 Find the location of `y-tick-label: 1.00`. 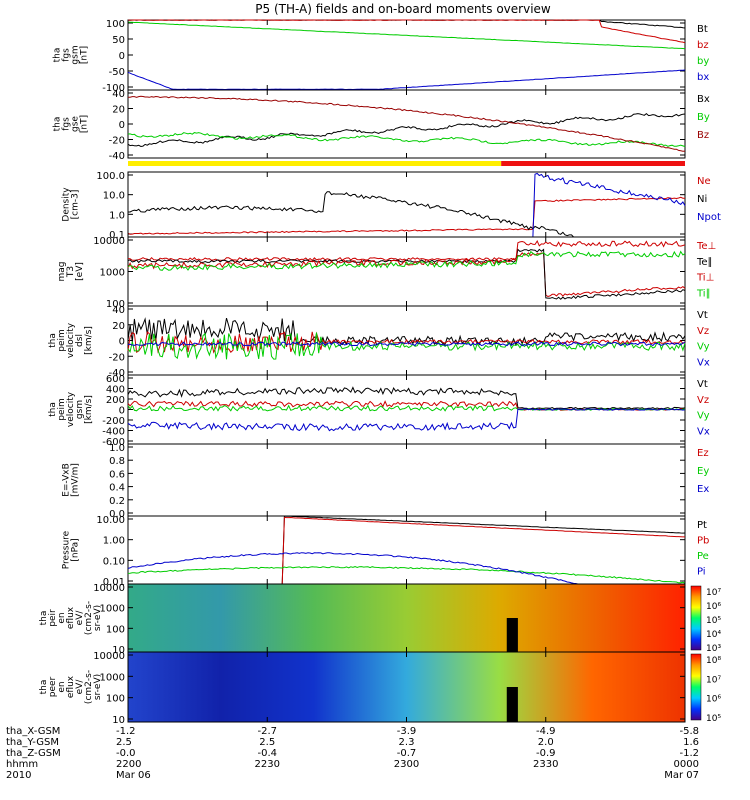

y-tick-label: 1.00 is located at coordinates (114, 541).